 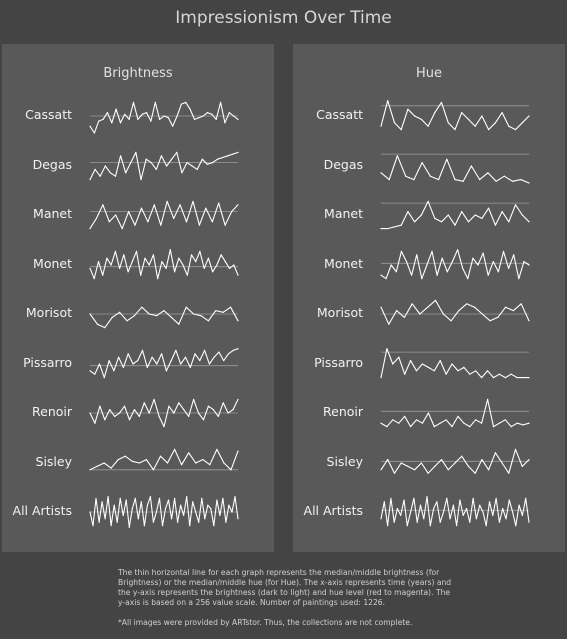 What do you see at coordinates (164, 362) in the screenshot?
I see `series-line-pissarro` at bounding box center [164, 362].